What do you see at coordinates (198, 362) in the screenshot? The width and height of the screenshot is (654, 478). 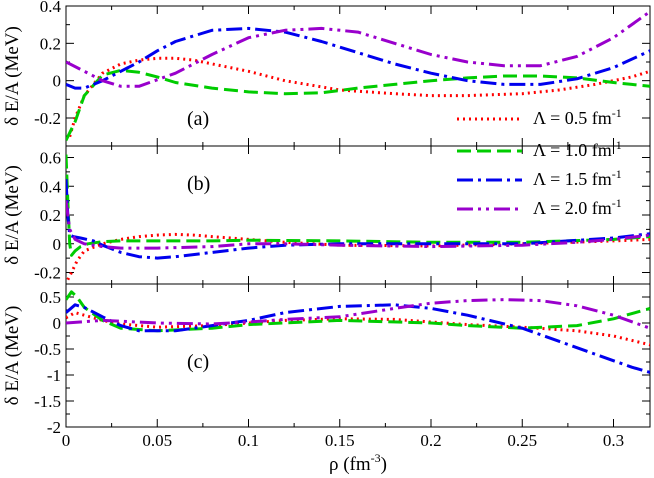 I see `panel-label: (c)` at bounding box center [198, 362].